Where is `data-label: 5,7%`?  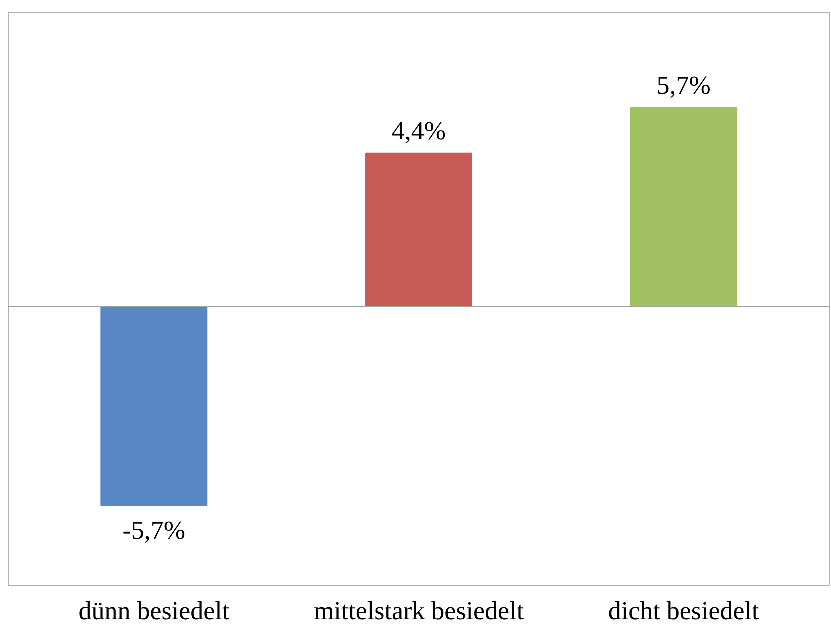
data-label: 5,7% is located at coordinates (683, 85).